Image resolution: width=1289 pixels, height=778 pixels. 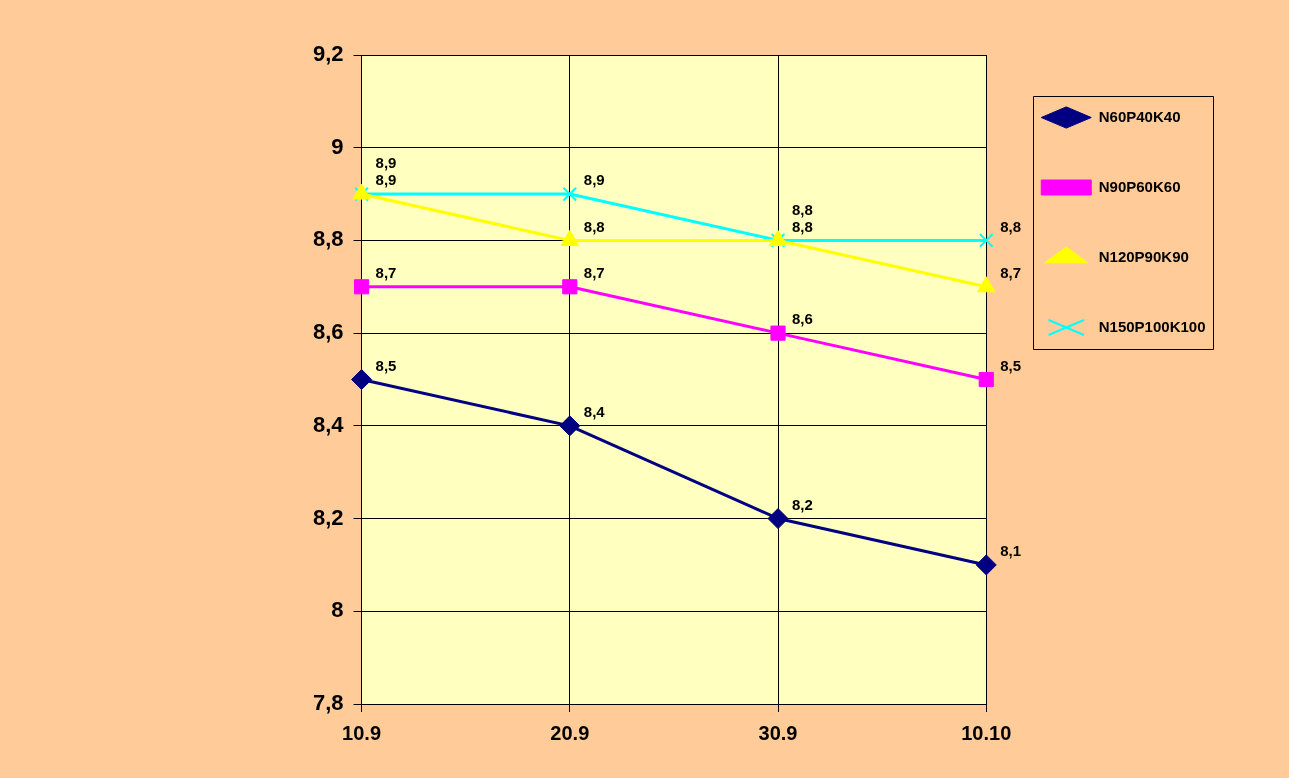 What do you see at coordinates (328, 703) in the screenshot?
I see `y-tick-label: 7,8` at bounding box center [328, 703].